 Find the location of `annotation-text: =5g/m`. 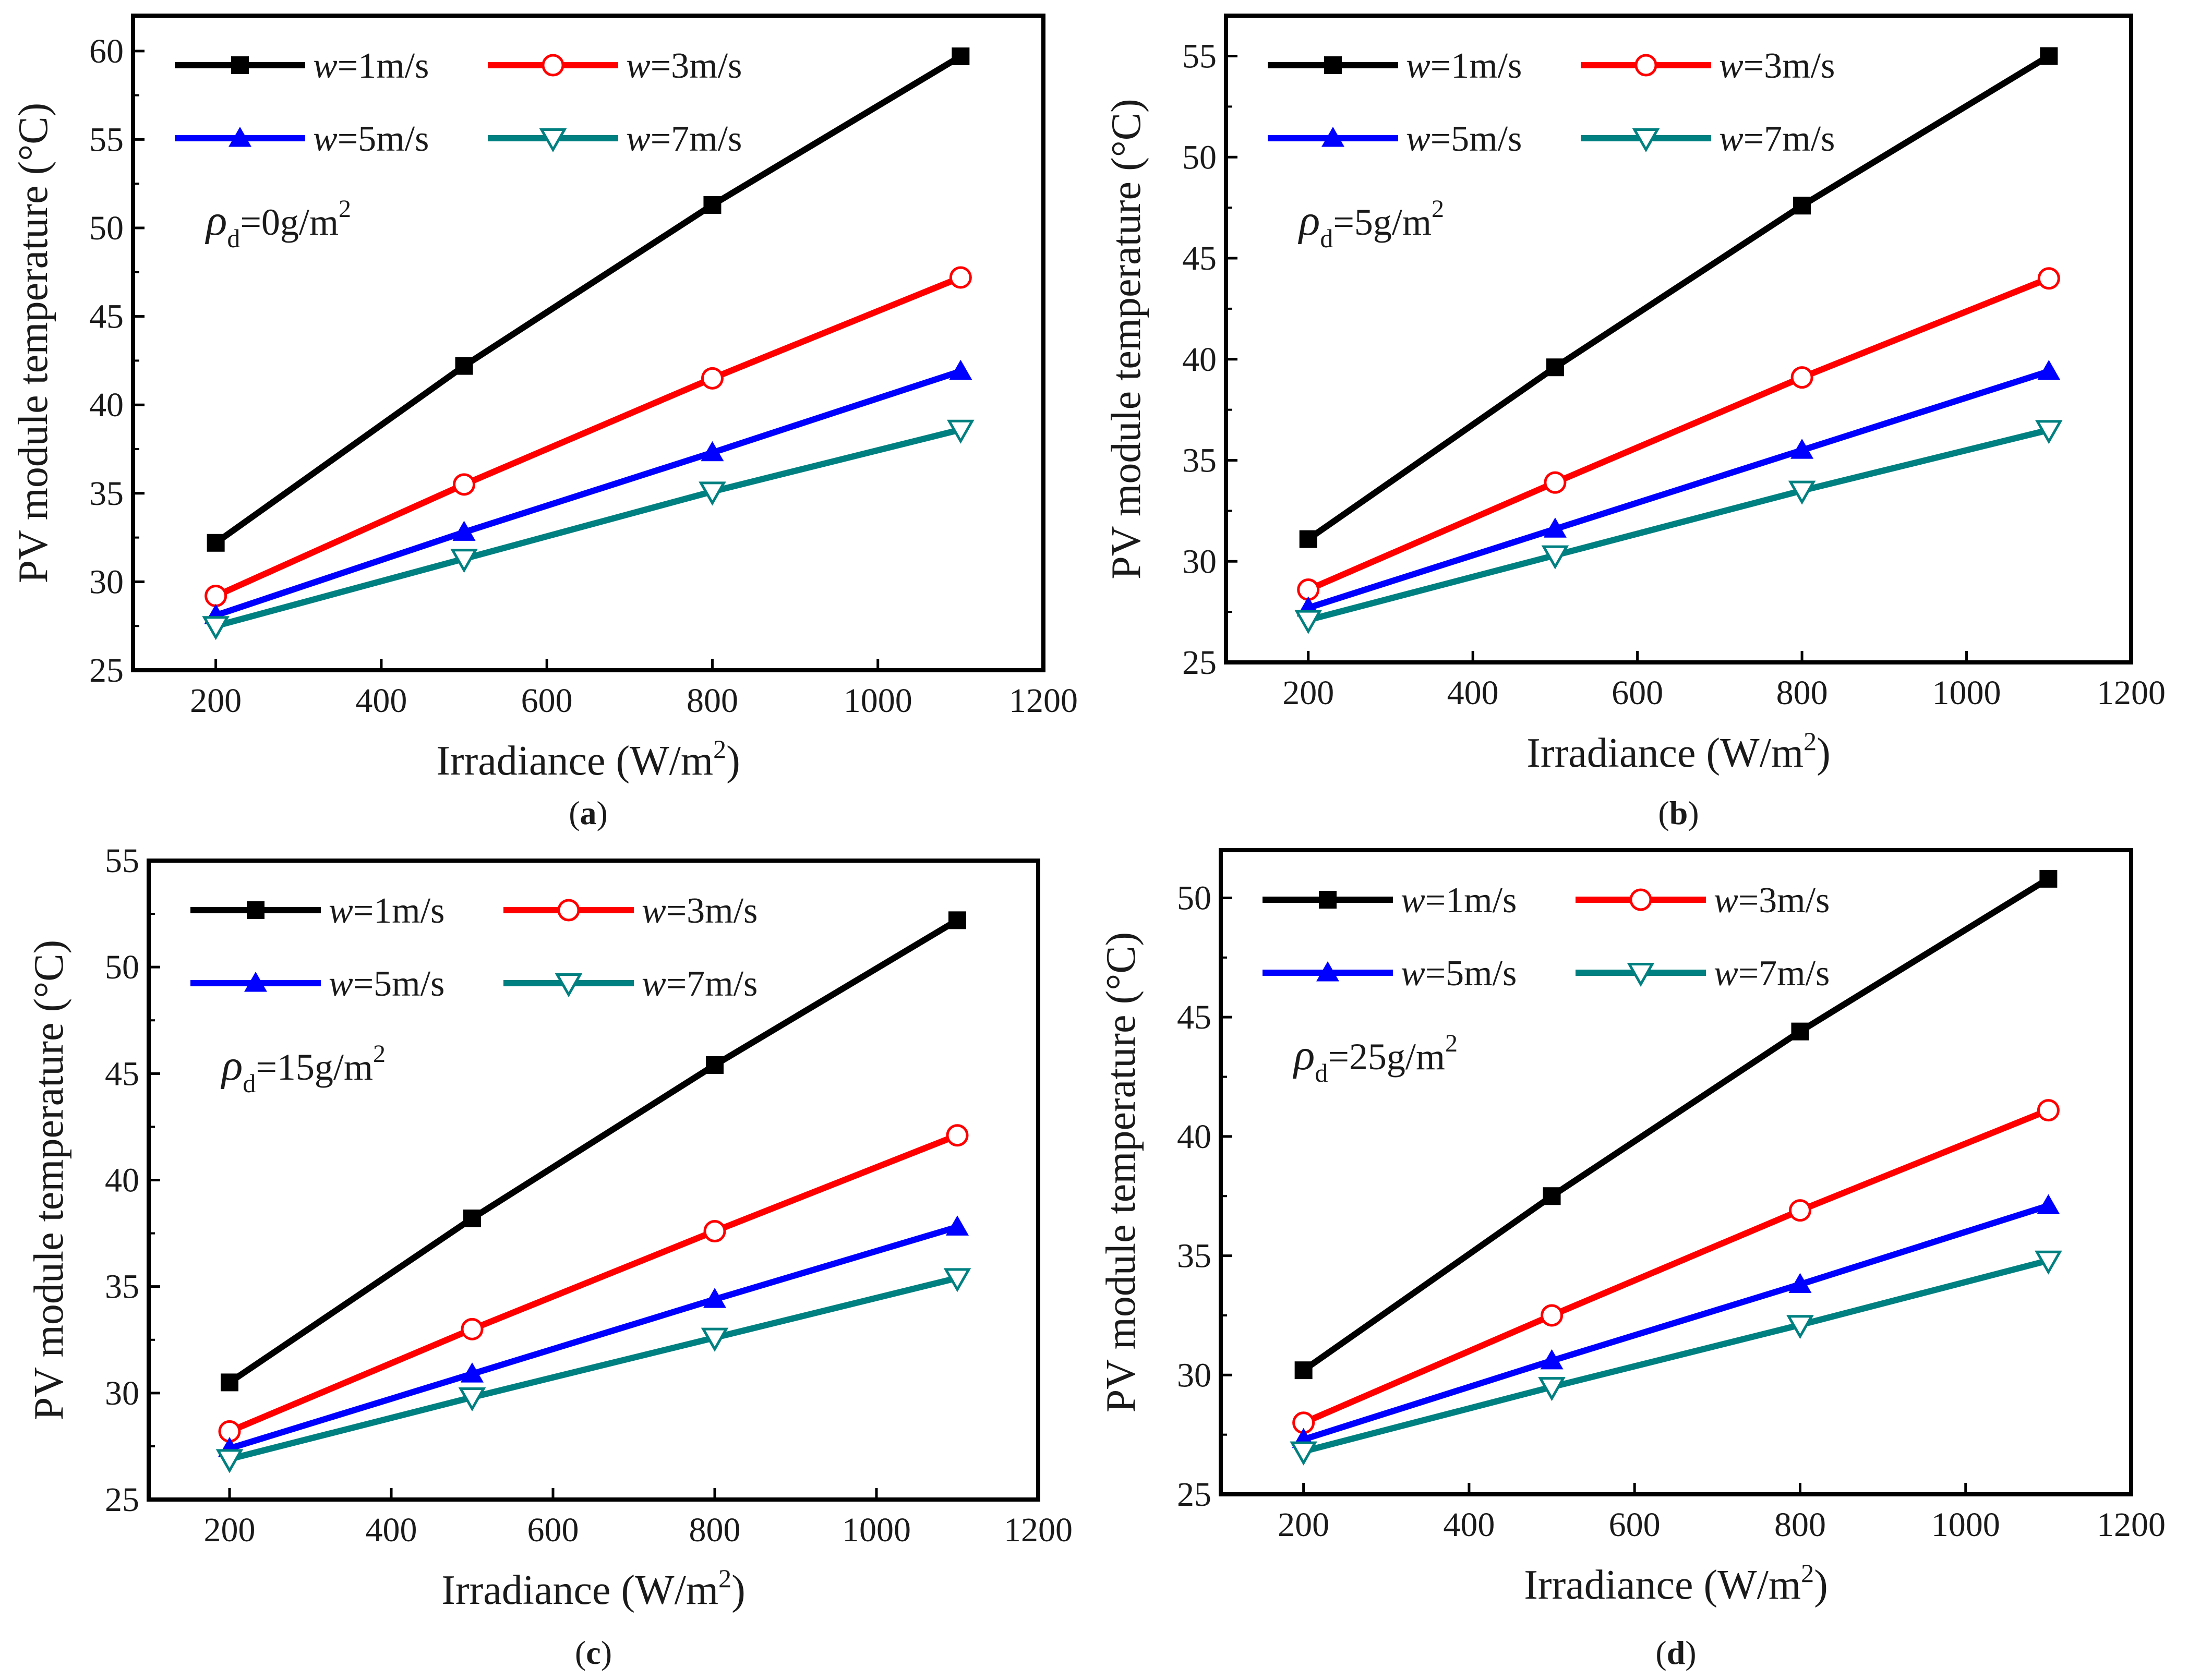

annotation-text: =5g/m is located at coordinates (1382, 222).